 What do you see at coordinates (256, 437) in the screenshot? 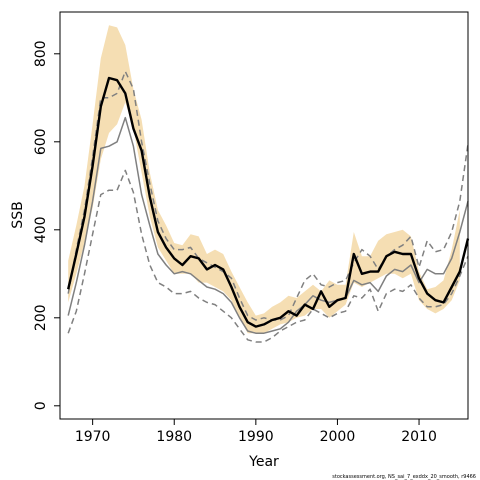
I see `x-tick-label: 1990` at bounding box center [256, 437].